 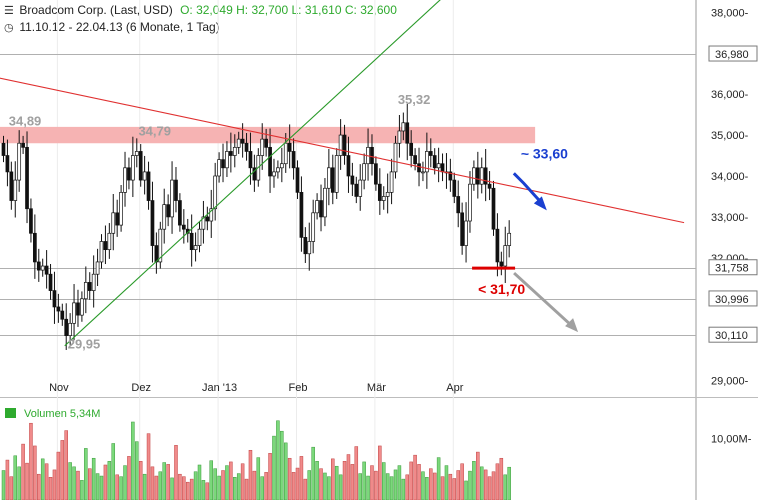 What do you see at coordinates (9, 11) in the screenshot?
I see `chart-type-icon: ☰` at bounding box center [9, 11].